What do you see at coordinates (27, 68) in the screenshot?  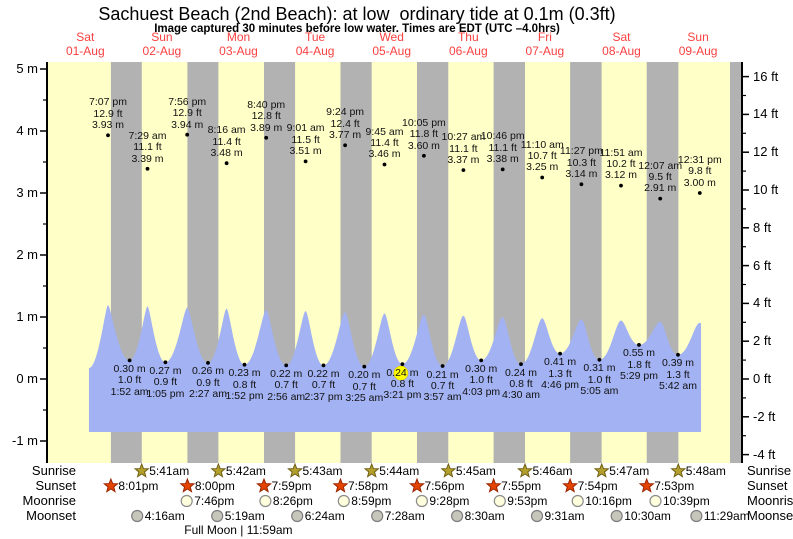 I see `left-axis-label: 5 m` at bounding box center [27, 68].